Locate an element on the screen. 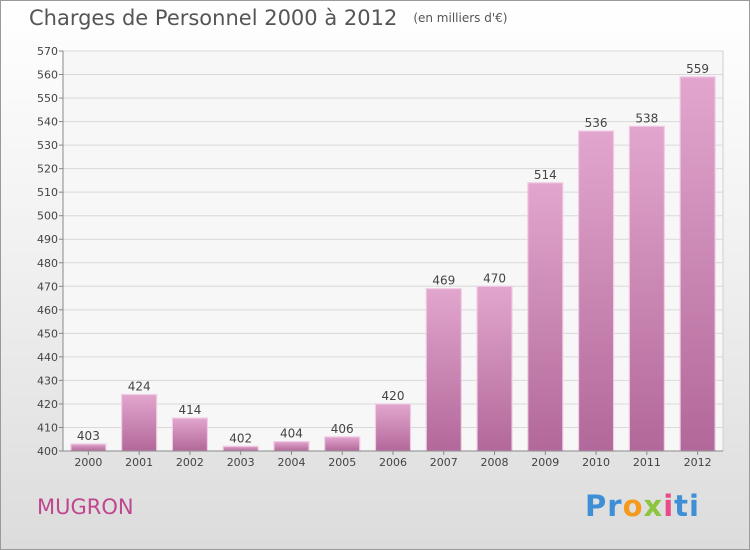 This screenshot has width=750, height=550. x-tick-label-2009: 2009 is located at coordinates (545, 462).